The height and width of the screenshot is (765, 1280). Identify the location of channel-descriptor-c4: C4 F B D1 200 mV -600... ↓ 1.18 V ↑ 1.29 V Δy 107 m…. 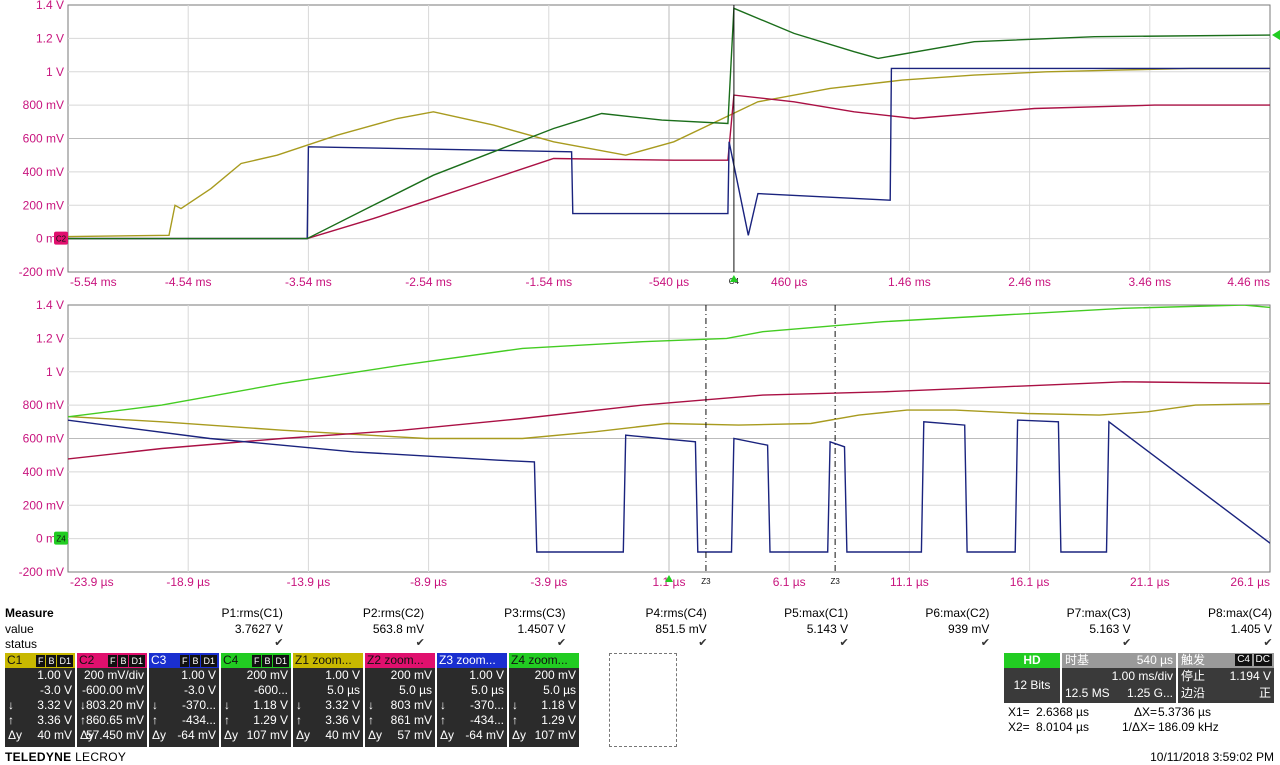
(256, 700).